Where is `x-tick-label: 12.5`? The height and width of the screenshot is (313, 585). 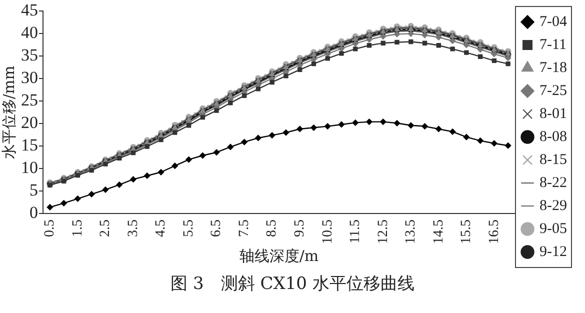 x-tick-label: 12.5 is located at coordinates (383, 232).